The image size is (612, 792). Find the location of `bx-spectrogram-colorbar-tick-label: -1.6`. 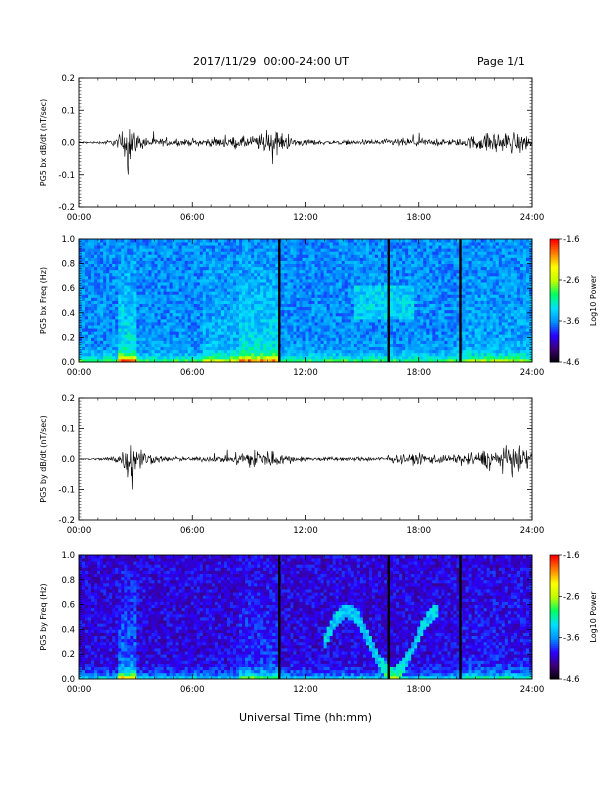

bx-spectrogram-colorbar-tick-label: -1.6 is located at coordinates (571, 240).